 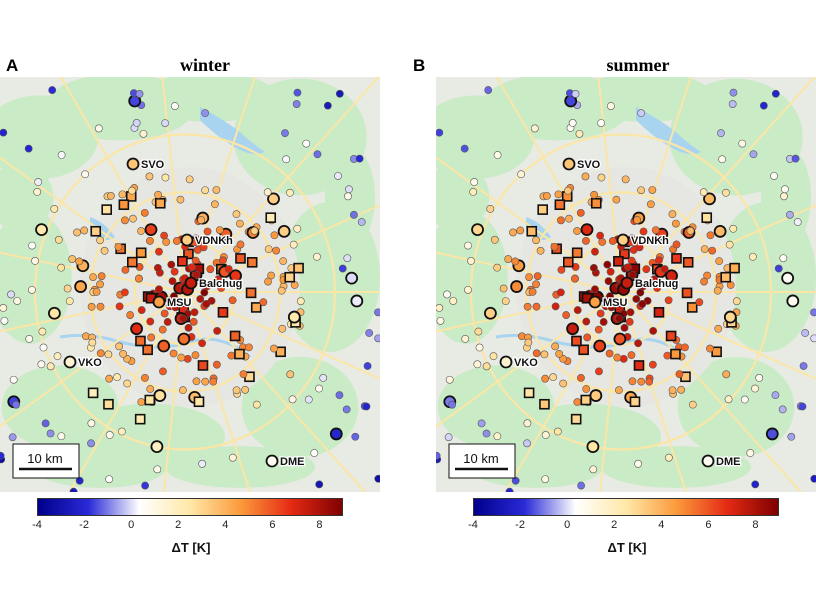 I want to click on station-label: SVO, so click(x=589, y=165).